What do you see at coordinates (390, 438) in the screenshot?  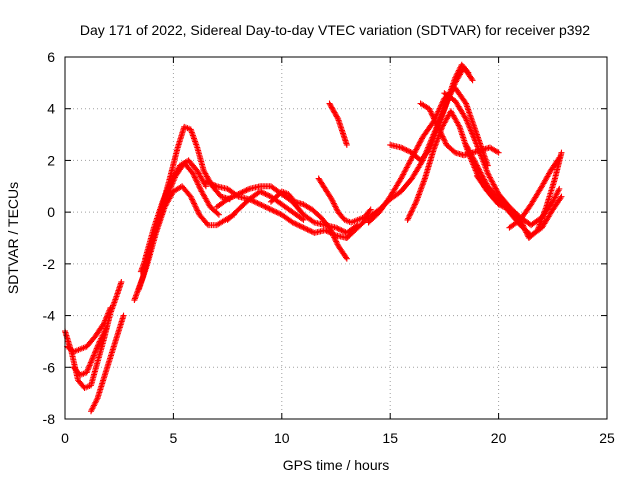 I see `x-tick-label: 15` at bounding box center [390, 438].